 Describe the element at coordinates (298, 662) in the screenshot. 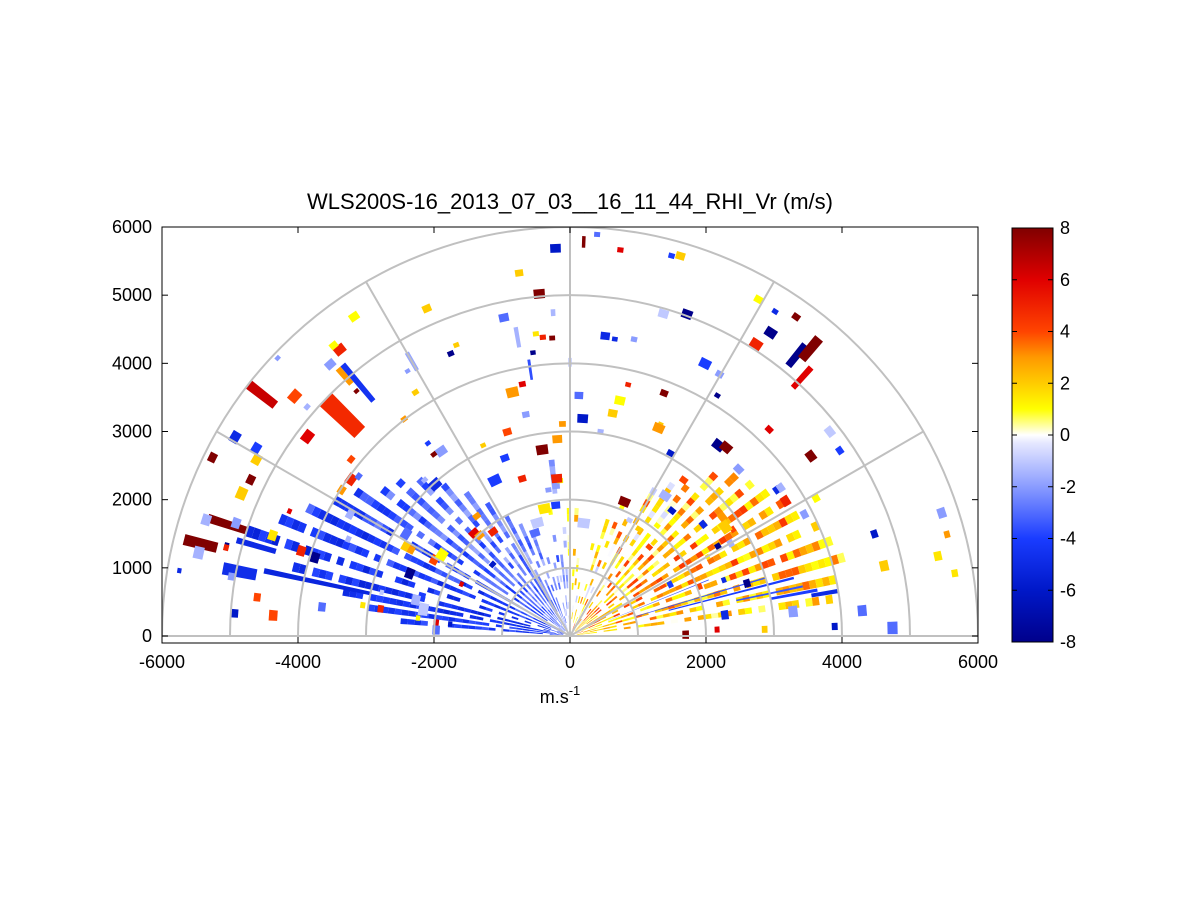

I see `x-tick-label: -4000` at that location.